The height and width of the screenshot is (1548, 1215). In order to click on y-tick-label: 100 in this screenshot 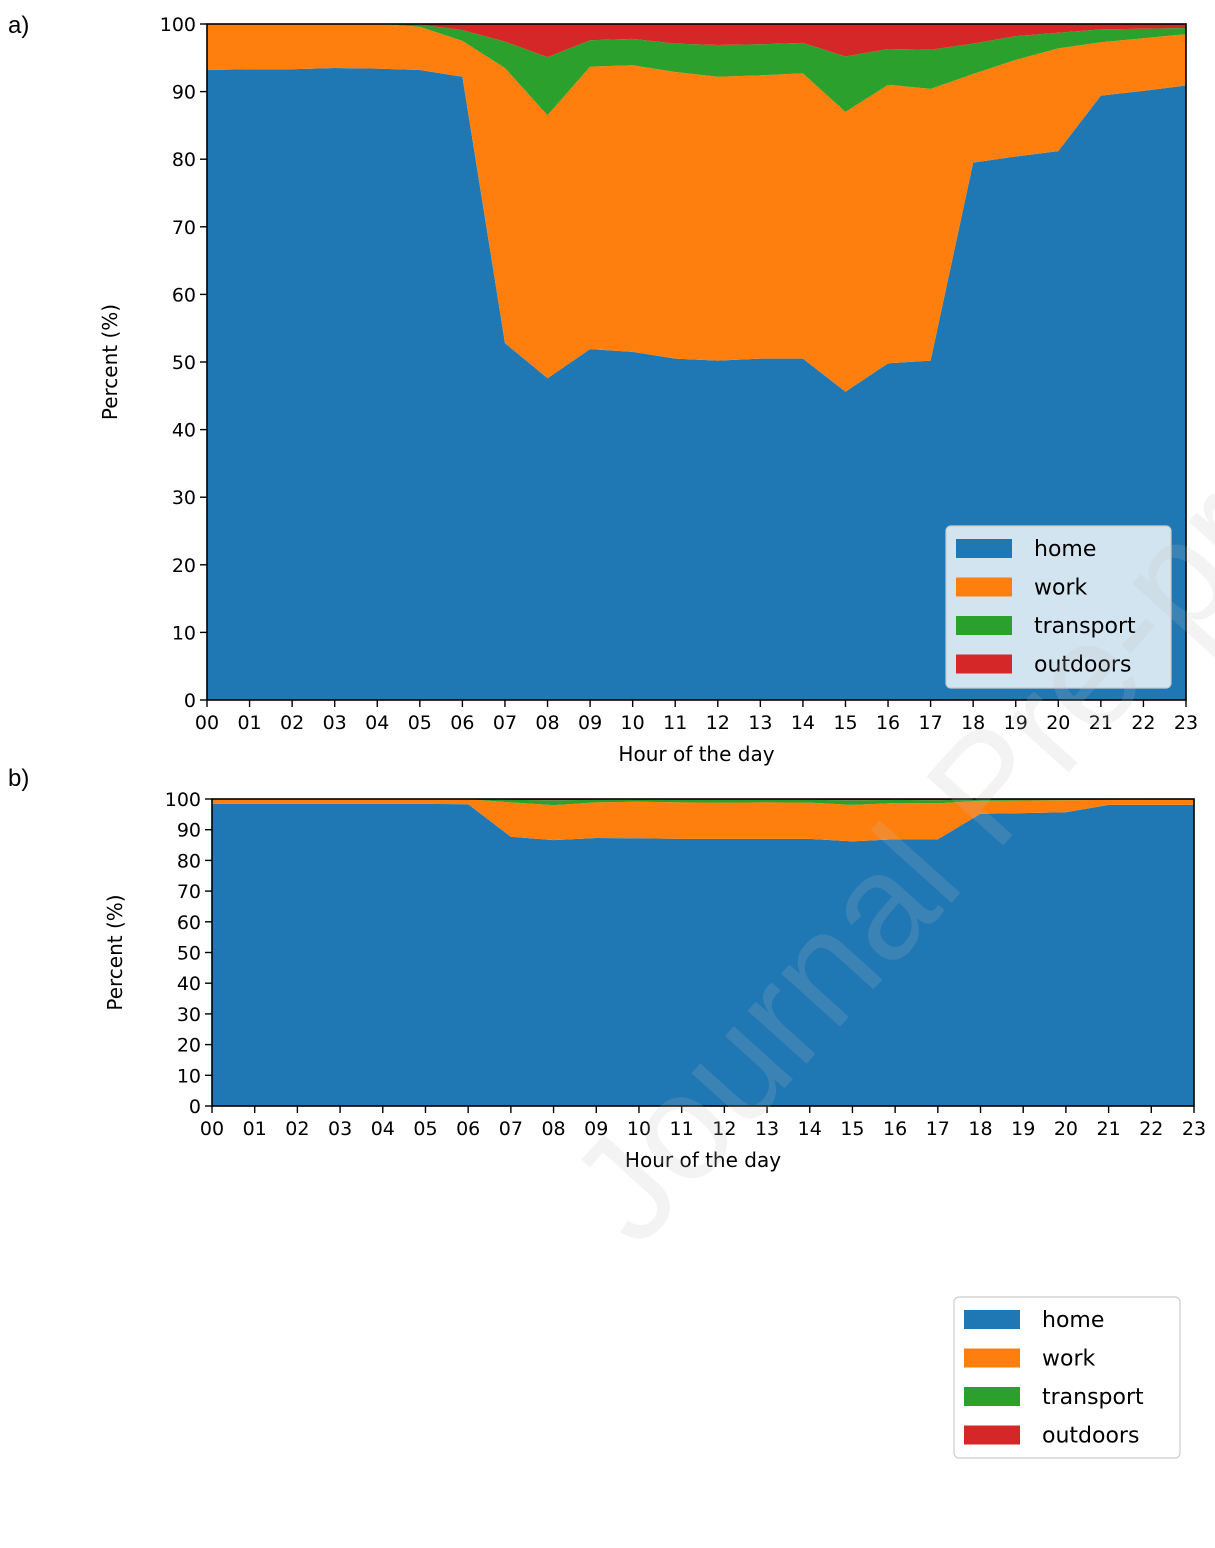, I will do `click(178, 25)`.